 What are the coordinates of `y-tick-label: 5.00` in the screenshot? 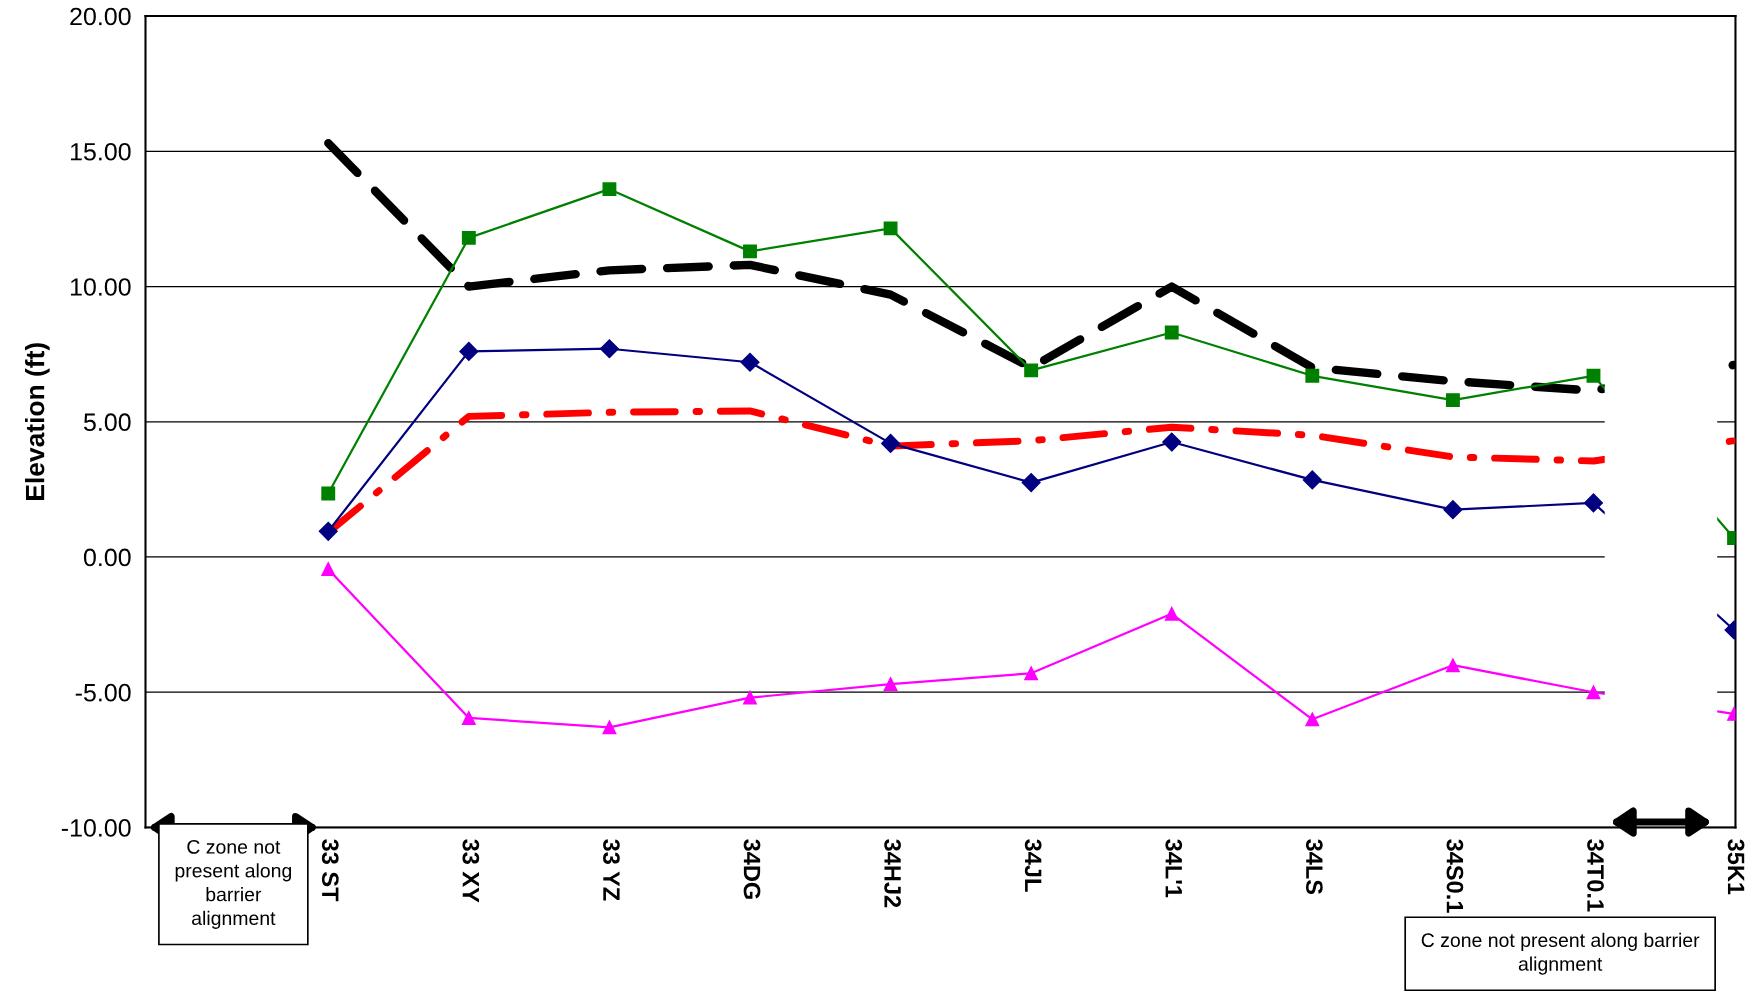 It's located at (107, 422).